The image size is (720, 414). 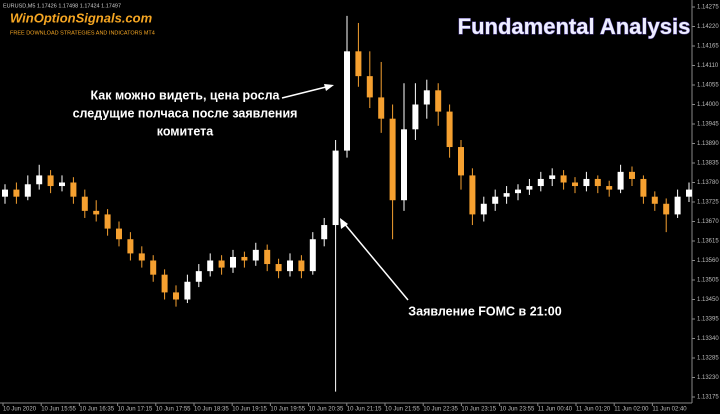 What do you see at coordinates (81, 17) in the screenshot?
I see `logo: WinOptionSignals.com` at bounding box center [81, 17].